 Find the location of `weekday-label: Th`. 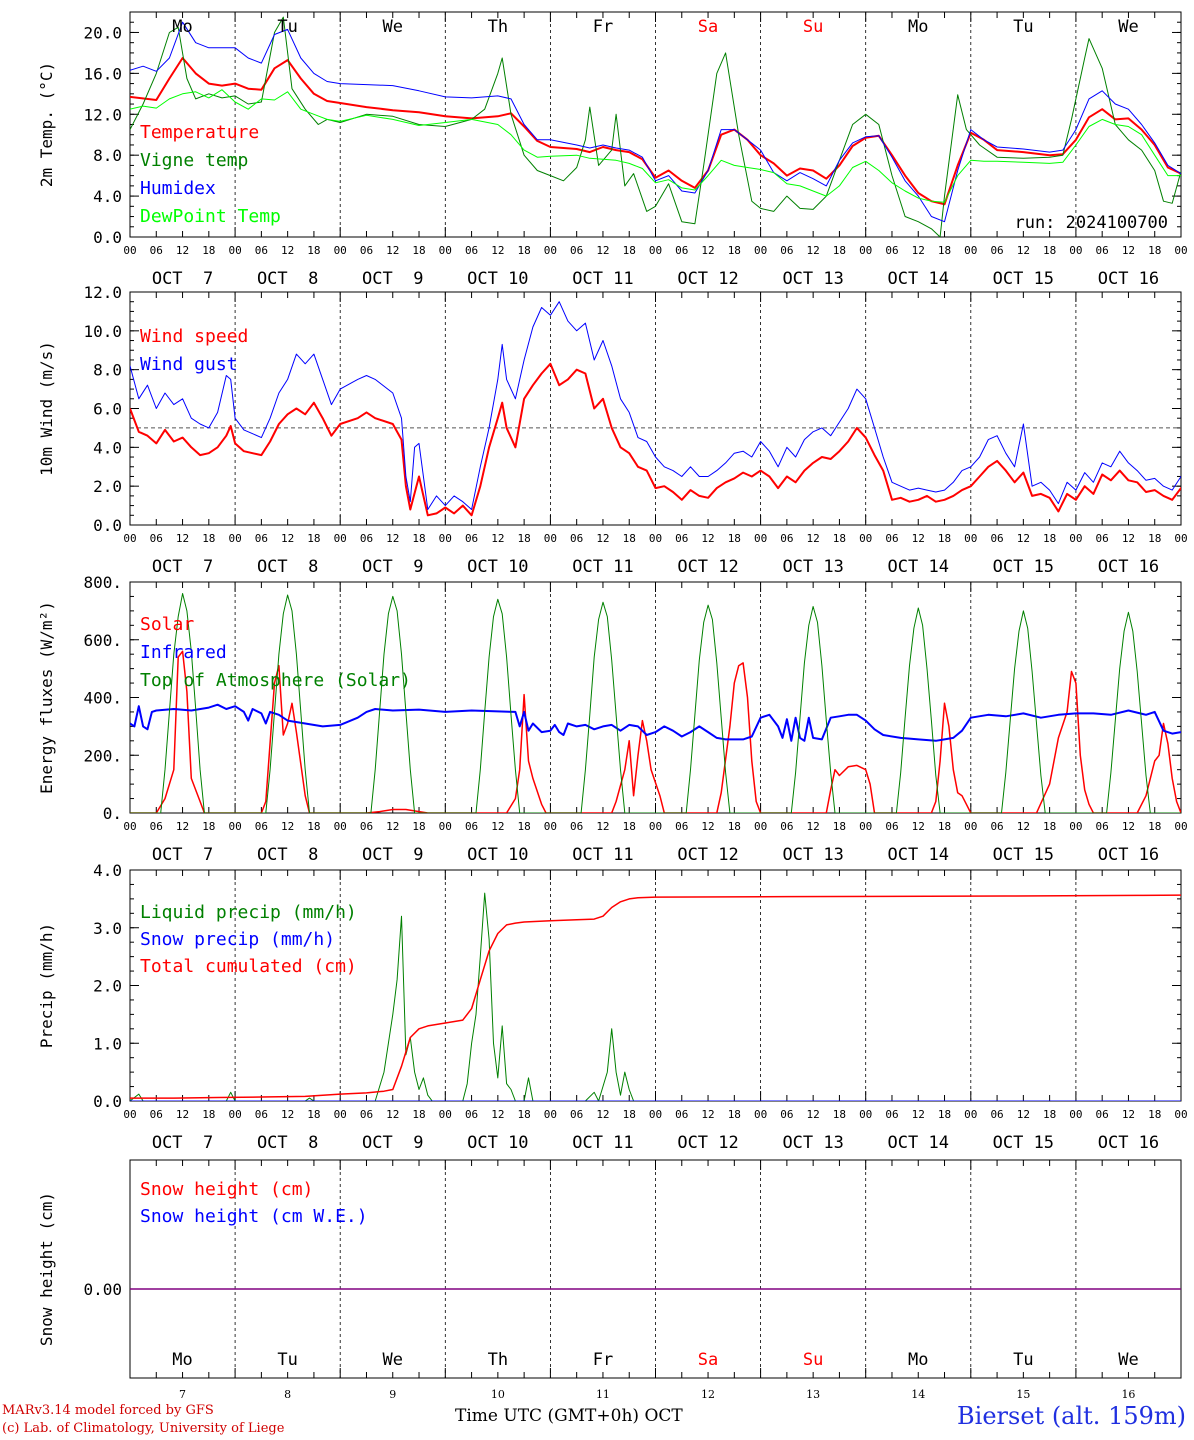

weekday-label: Th is located at coordinates (498, 1360).